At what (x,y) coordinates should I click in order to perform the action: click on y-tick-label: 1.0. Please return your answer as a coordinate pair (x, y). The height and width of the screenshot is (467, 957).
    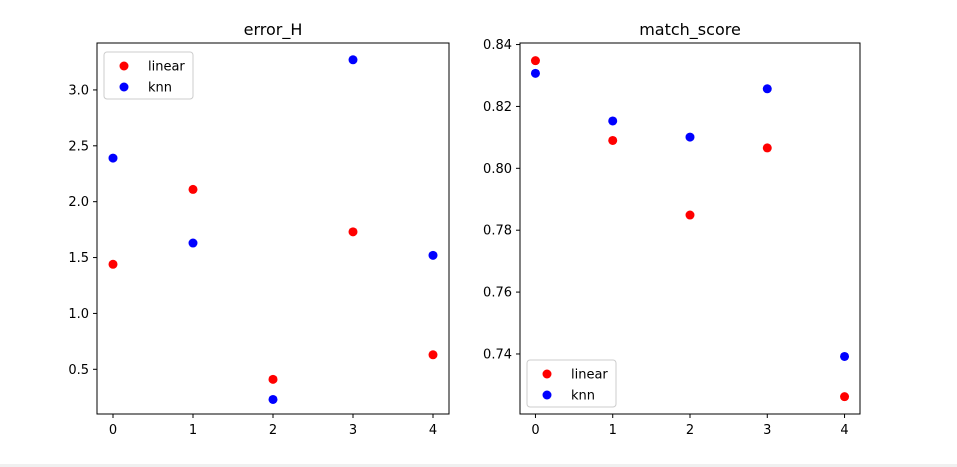
    Looking at the image, I should click on (78, 314).